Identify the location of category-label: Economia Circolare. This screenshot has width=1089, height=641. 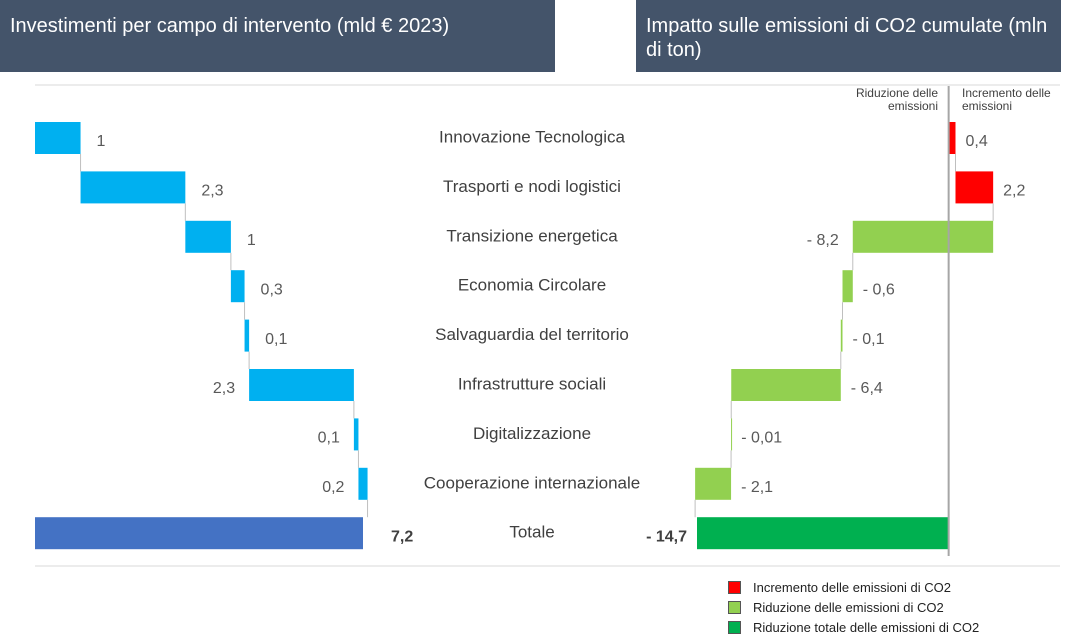
(532, 285).